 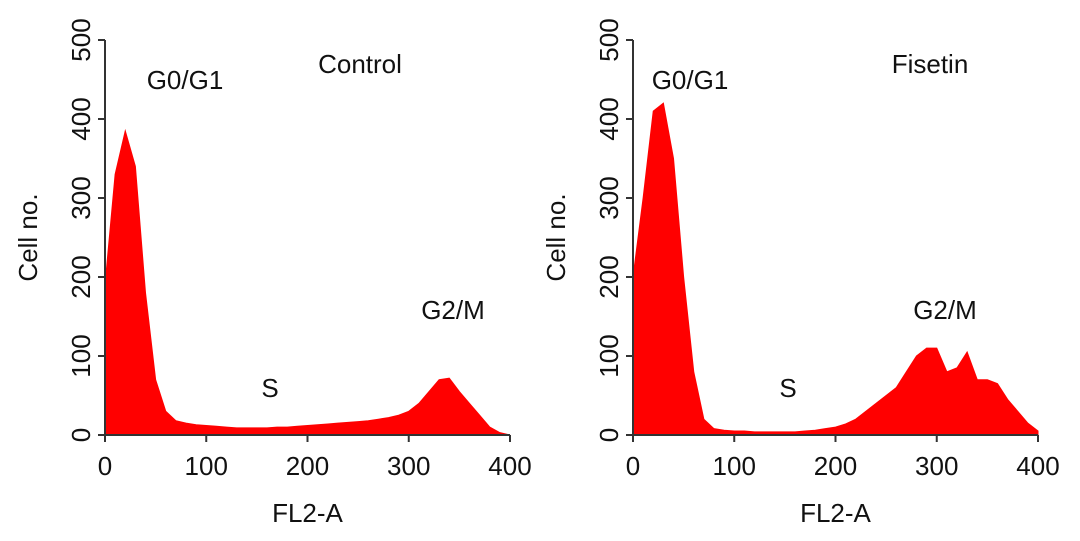 I want to click on panel-label: Control, so click(x=360, y=64).